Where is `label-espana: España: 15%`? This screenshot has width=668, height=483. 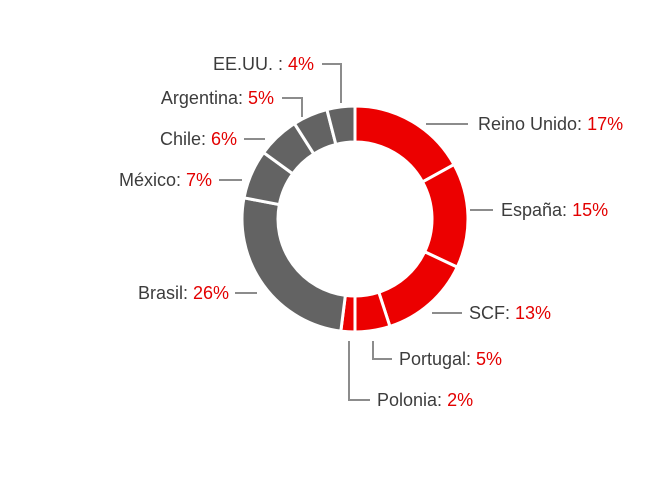 label-espana: España: 15% is located at coordinates (554, 210).